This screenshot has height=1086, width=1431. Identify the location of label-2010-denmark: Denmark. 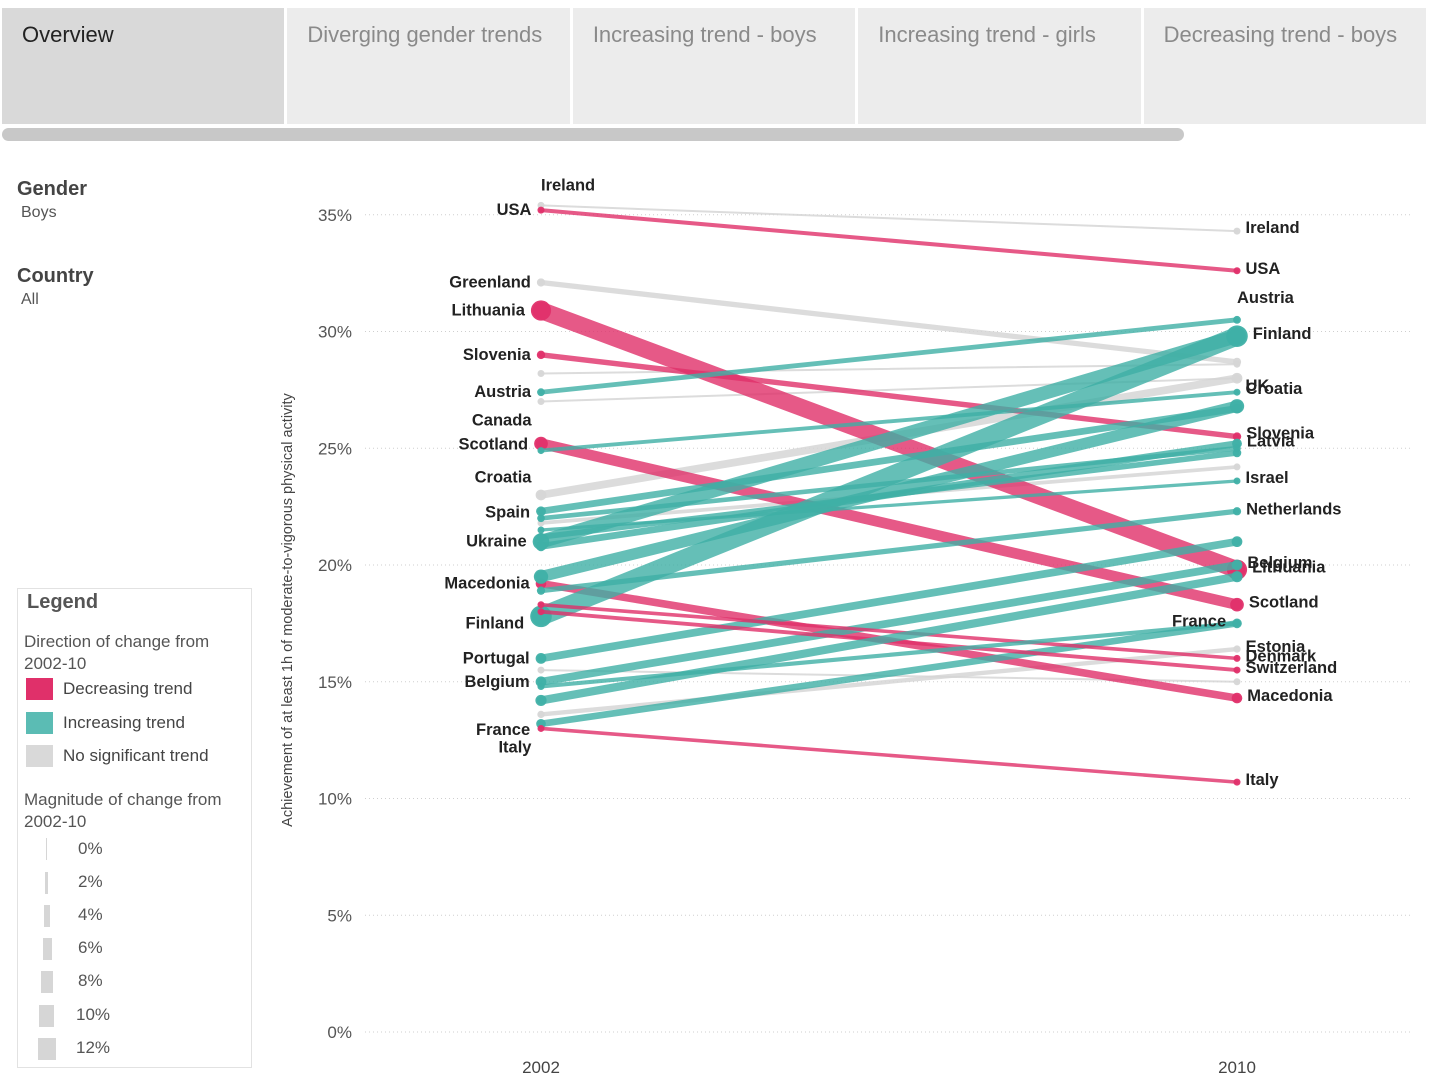
(1281, 656).